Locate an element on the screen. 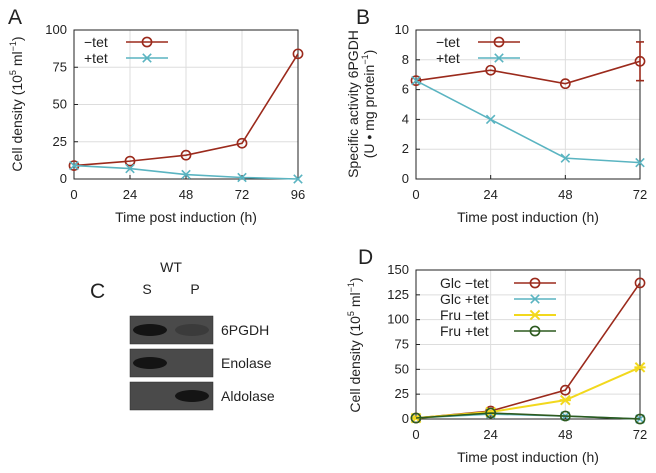 The height and width of the screenshot is (473, 656). panel-c-letter: C is located at coordinates (97, 291).